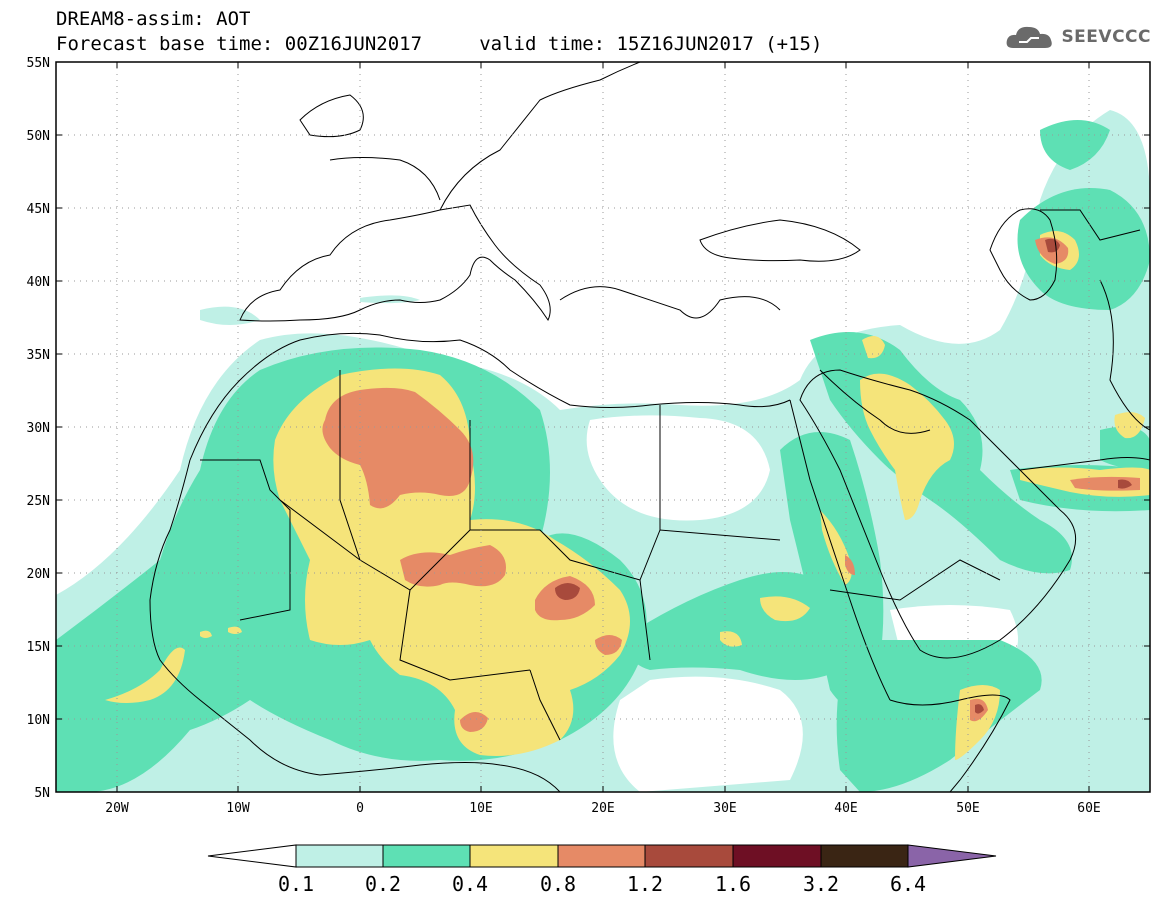 The width and height of the screenshot is (1165, 905). I want to click on lon-label: 40E, so click(845, 808).